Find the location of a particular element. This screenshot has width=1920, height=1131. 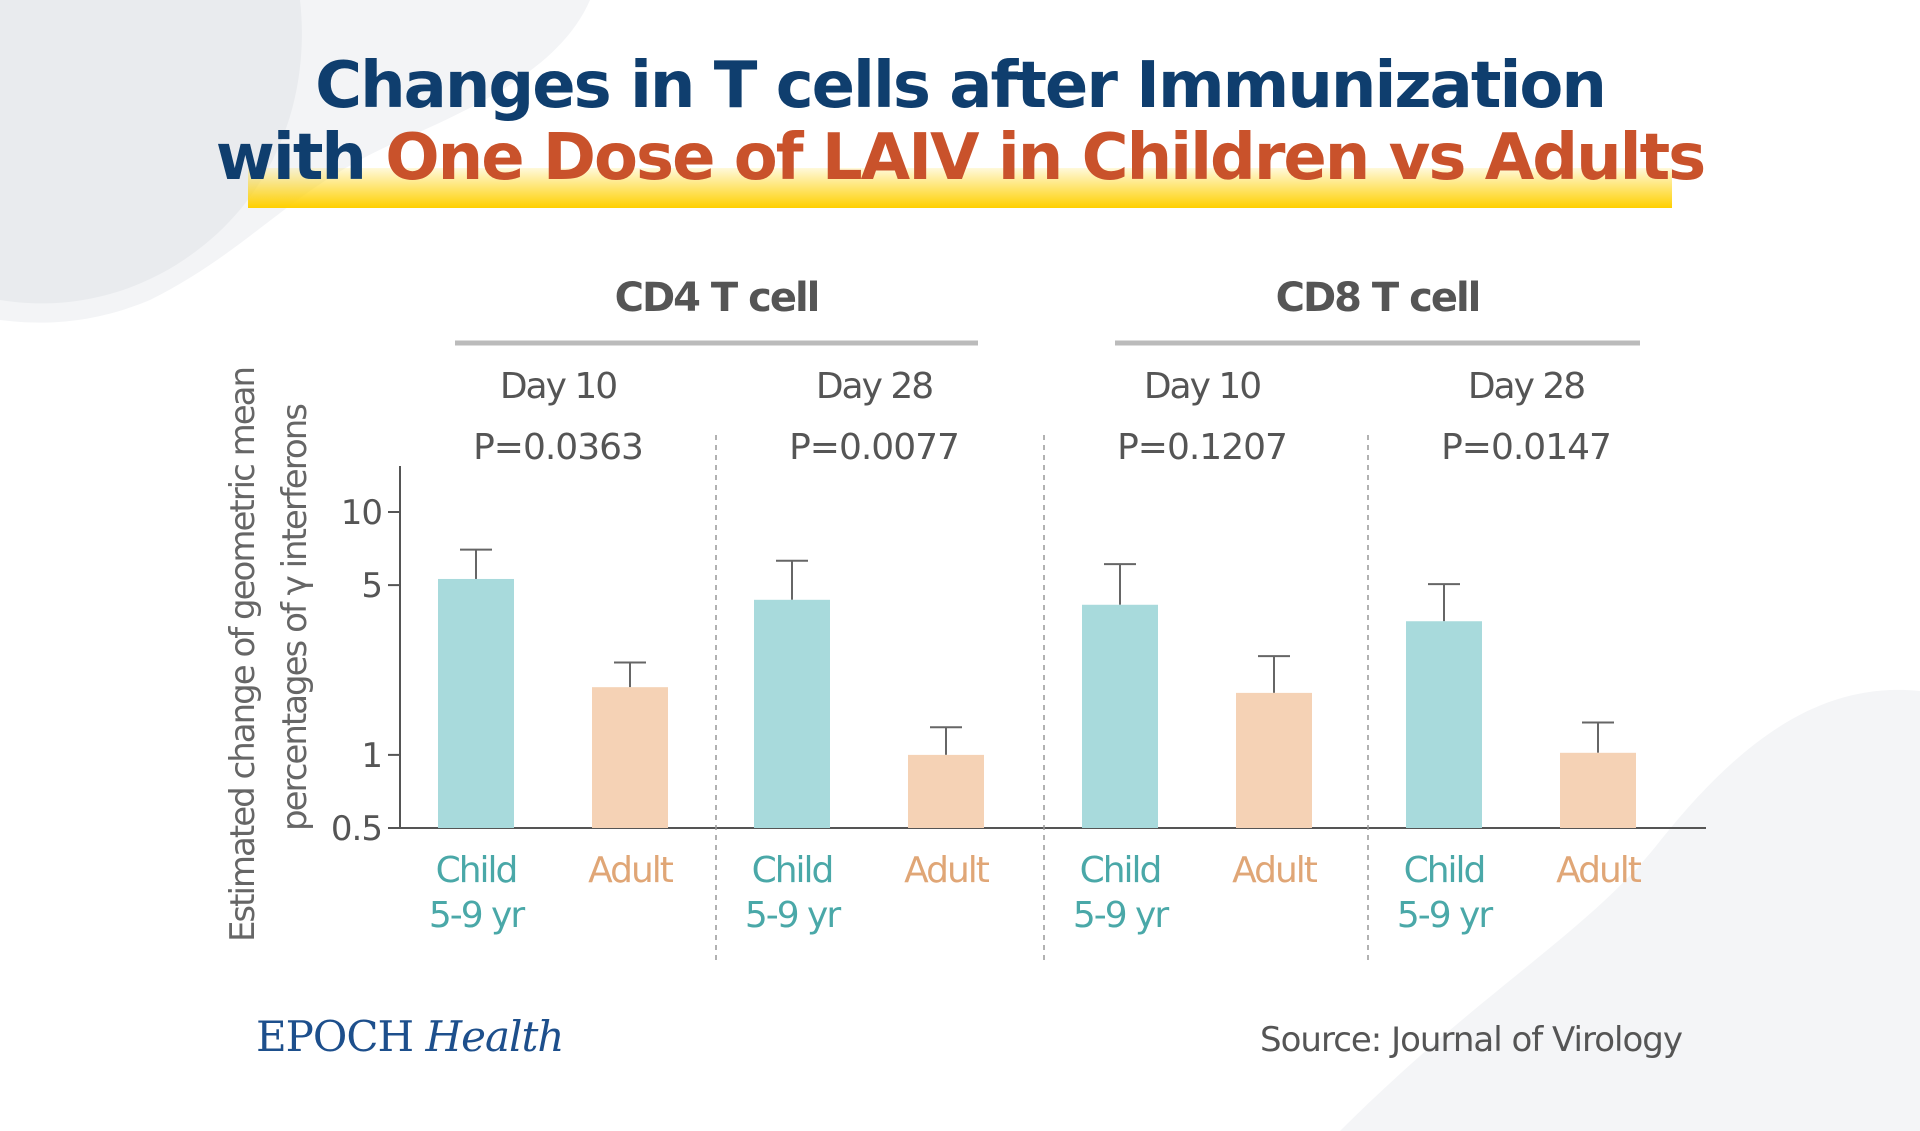

y-axis-label-line-1: Estimated change of geometric mean is located at coordinates (243, 655).